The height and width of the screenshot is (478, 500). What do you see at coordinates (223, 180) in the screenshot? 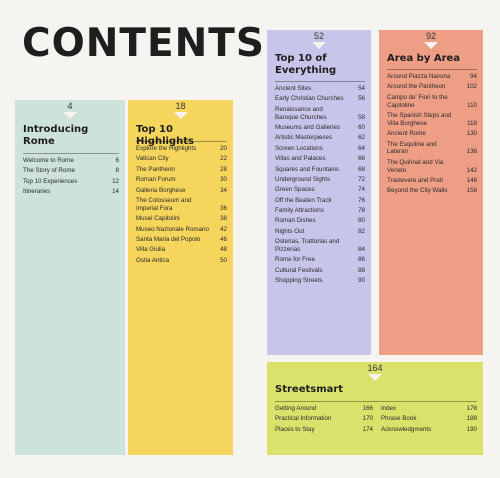
I see `toc-entry-page: 30` at bounding box center [223, 180].